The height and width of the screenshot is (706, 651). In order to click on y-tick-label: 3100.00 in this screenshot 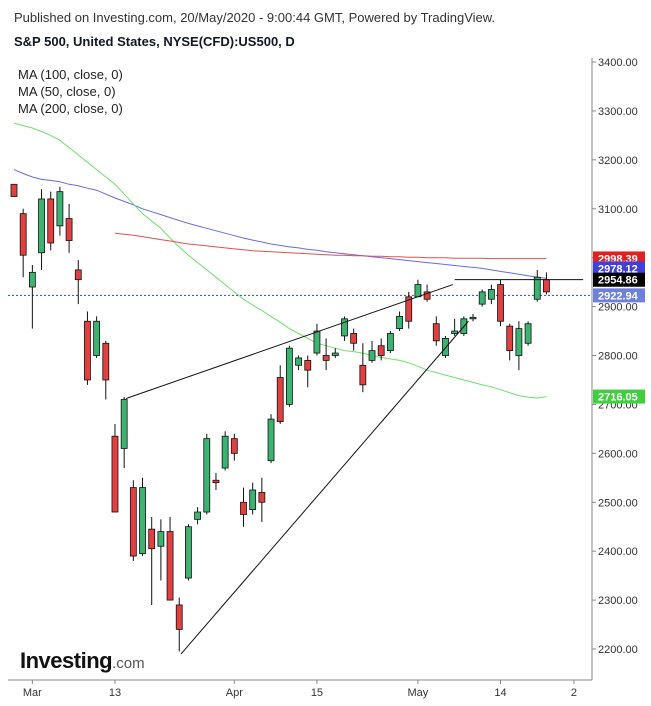, I will do `click(618, 210)`.